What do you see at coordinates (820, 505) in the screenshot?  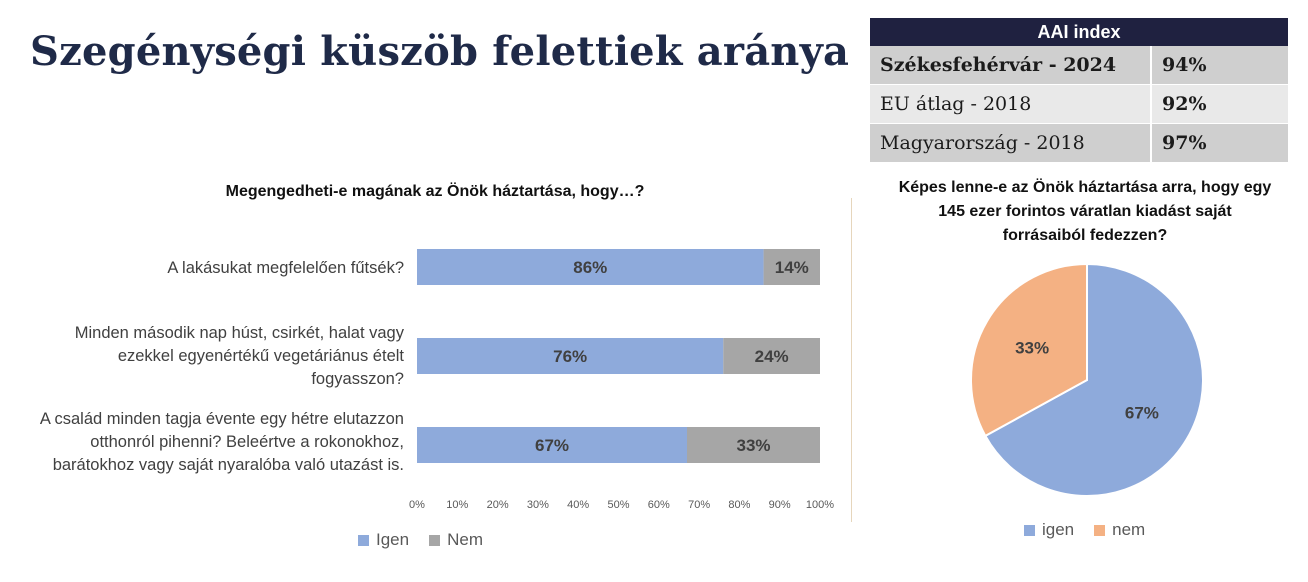 I see `x-tick-label: 100%` at bounding box center [820, 505].